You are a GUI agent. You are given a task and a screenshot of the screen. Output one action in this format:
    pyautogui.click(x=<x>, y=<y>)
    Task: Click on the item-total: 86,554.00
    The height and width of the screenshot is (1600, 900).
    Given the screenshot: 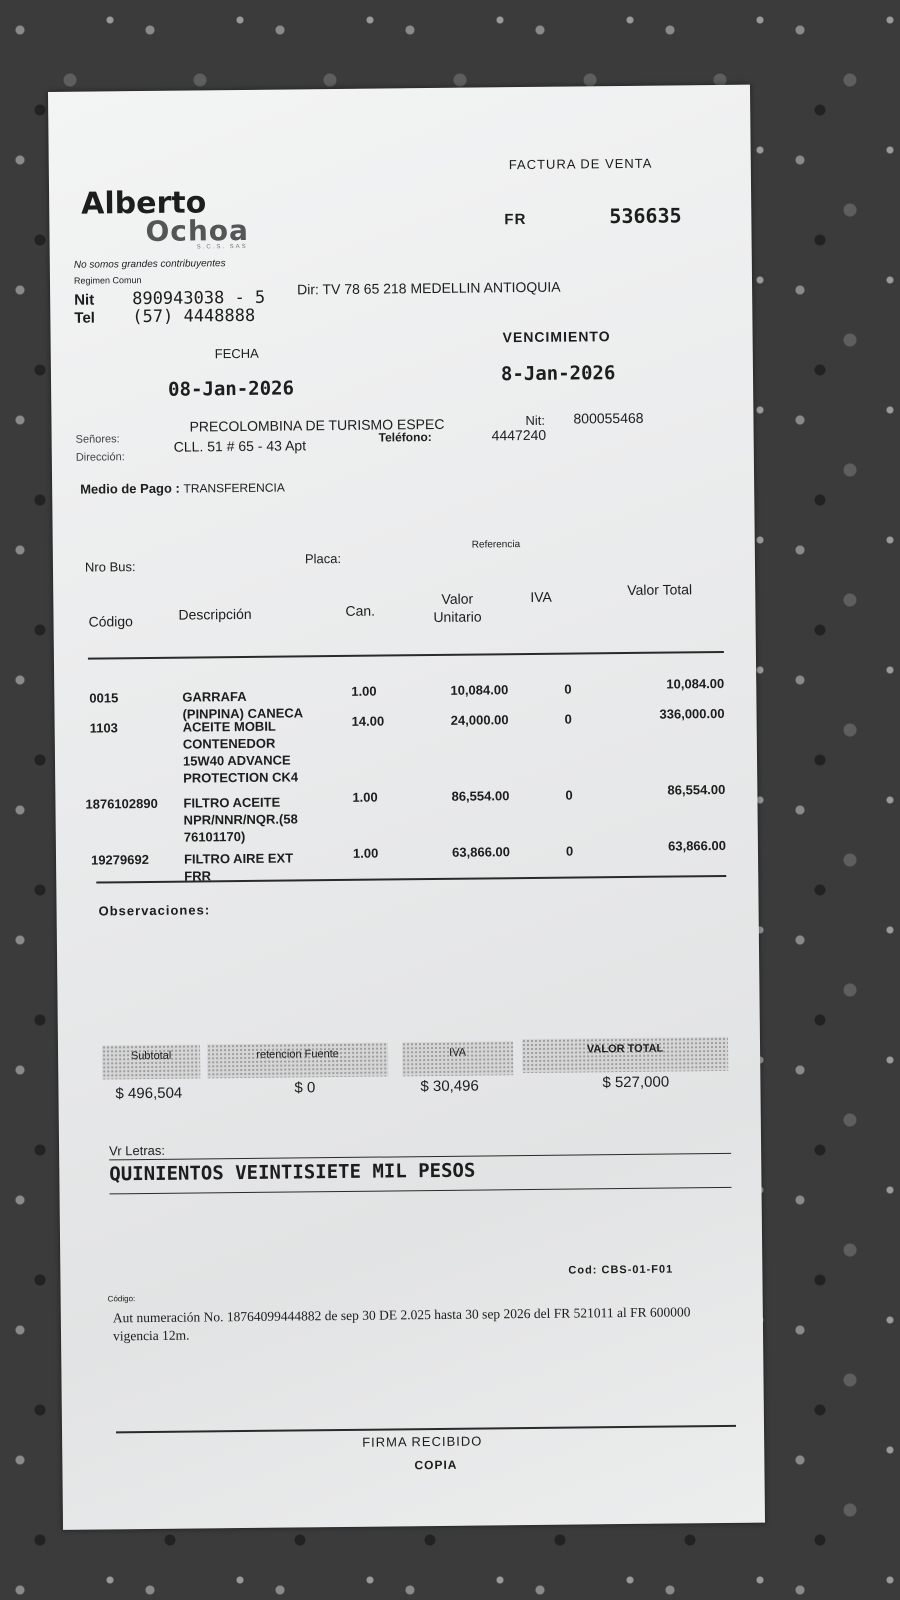 What is the action you would take?
    pyautogui.click(x=696, y=789)
    